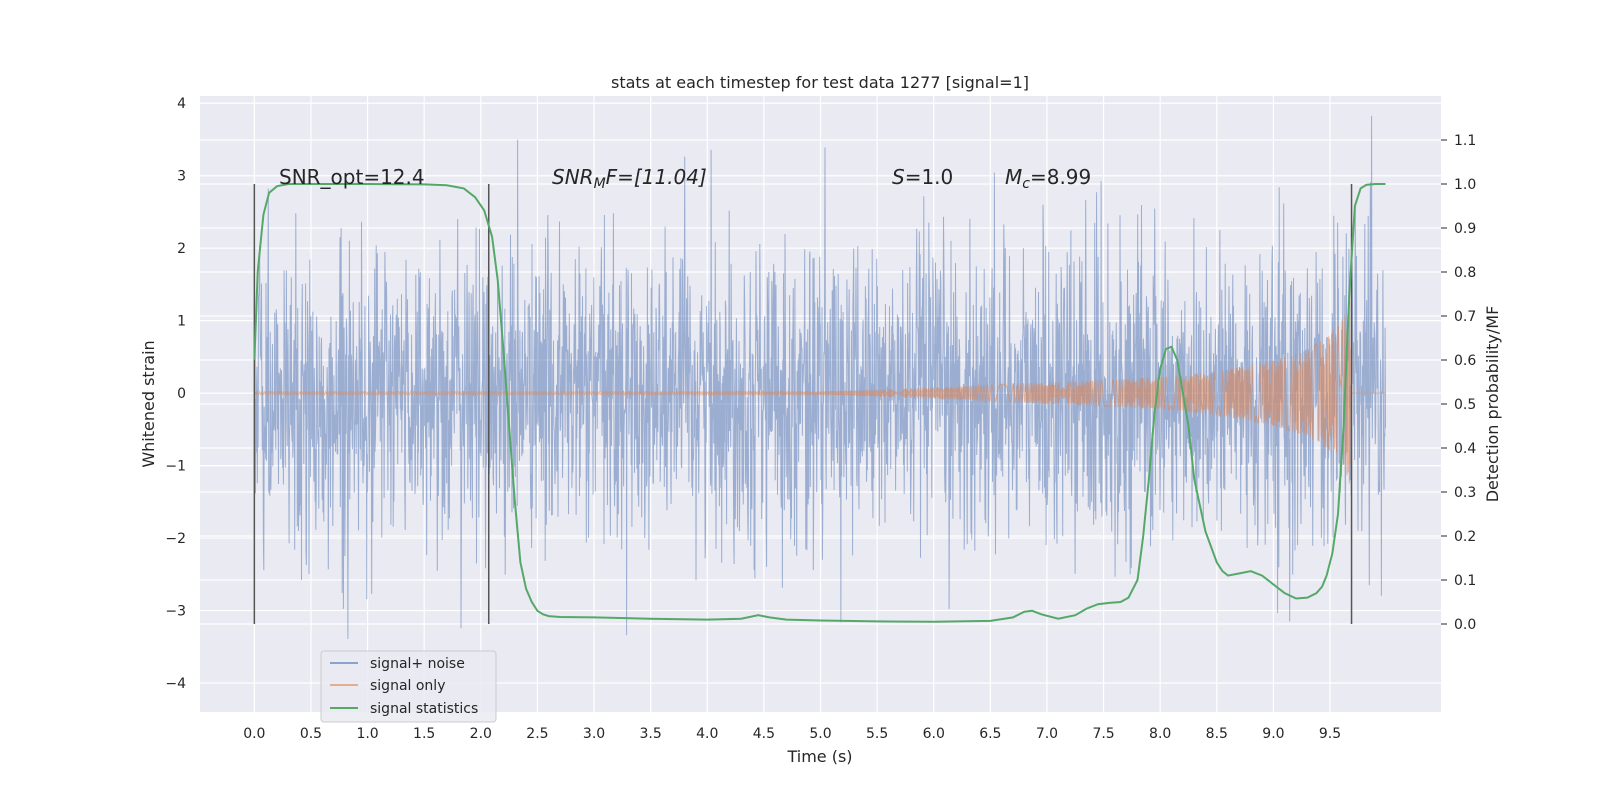  I want to click on y2-tick-label-1: 0.1, so click(1465, 581).